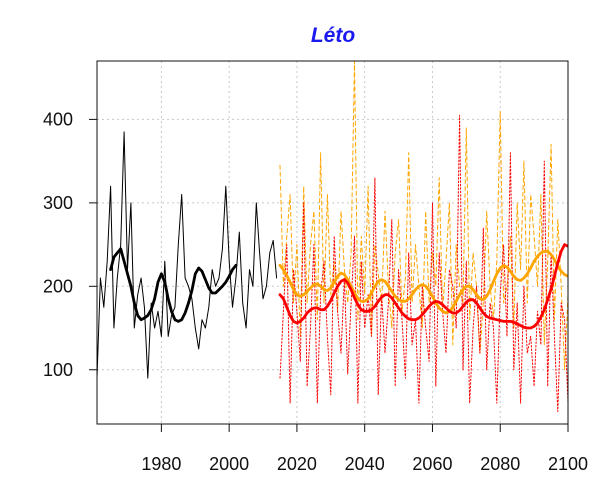 The height and width of the screenshot is (500, 594). I want to click on x-tick-label-6: 2100, so click(568, 464).